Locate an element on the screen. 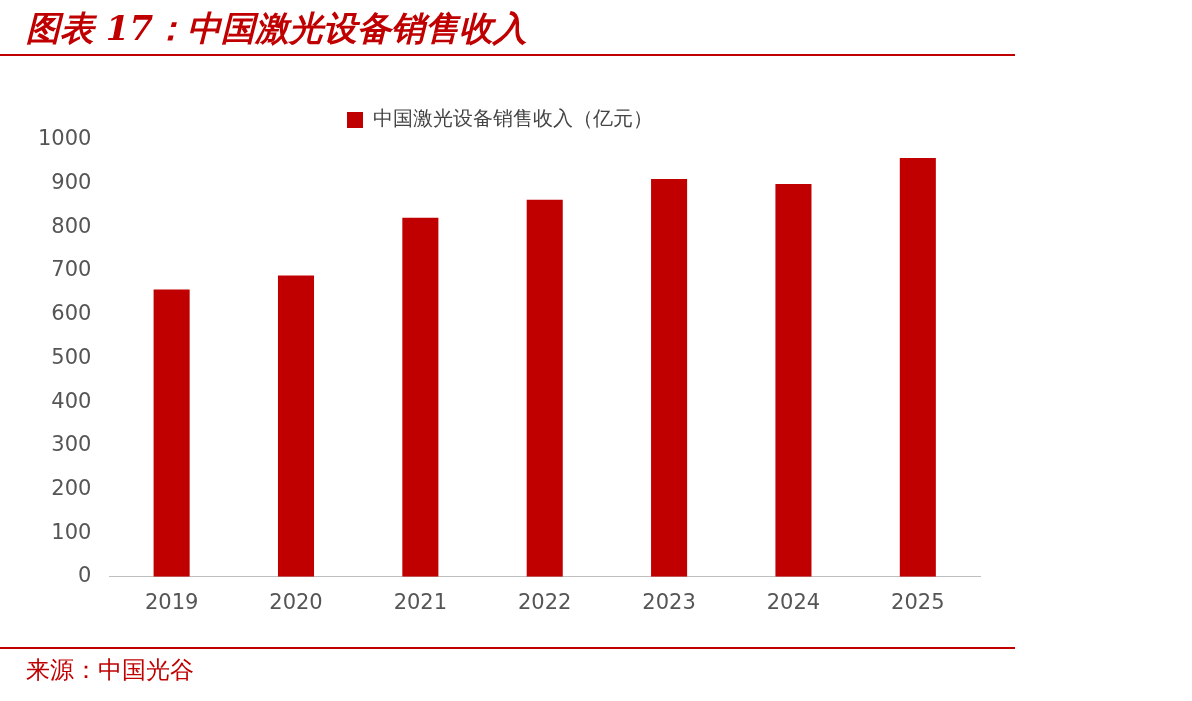  y-tick-label: 600 is located at coordinates (71, 313).